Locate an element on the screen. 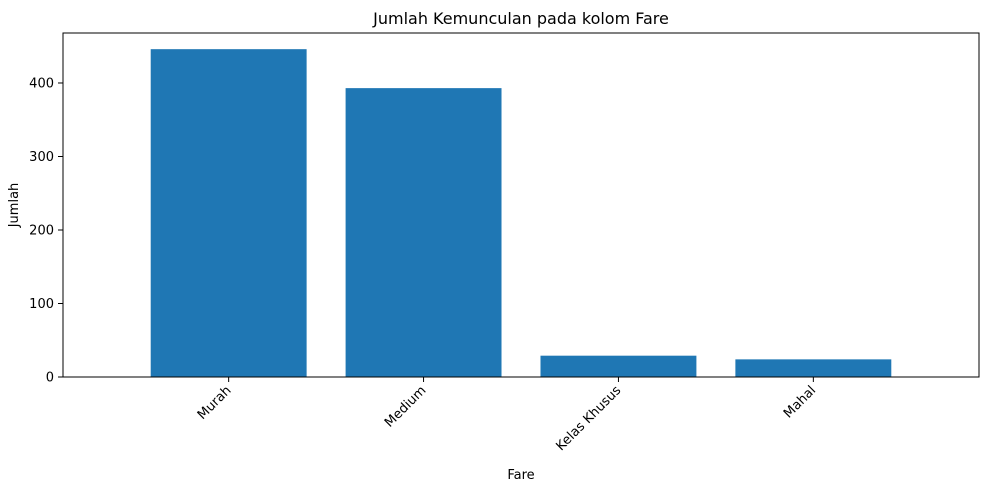 Image resolution: width=989 pixels, height=490 pixels. y-axis: 0 100 200 300 400 is located at coordinates (46, 231).